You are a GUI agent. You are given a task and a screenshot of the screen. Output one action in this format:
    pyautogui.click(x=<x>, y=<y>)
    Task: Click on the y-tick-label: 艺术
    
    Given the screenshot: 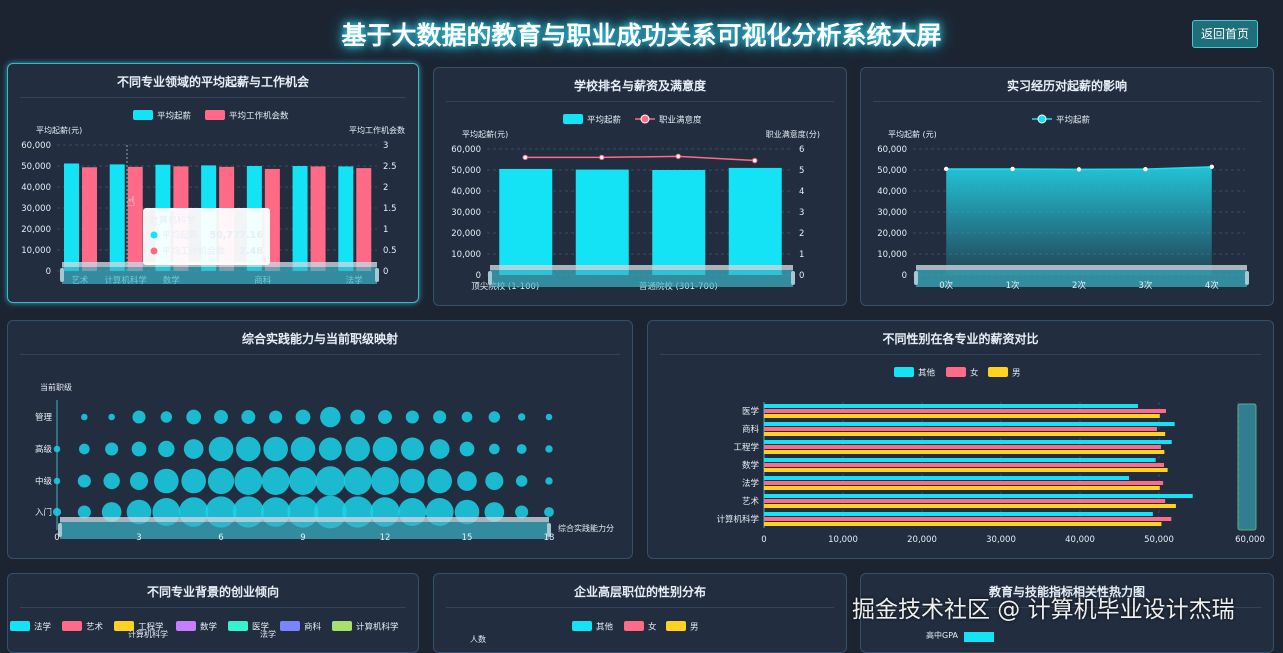 What is the action you would take?
    pyautogui.click(x=751, y=501)
    